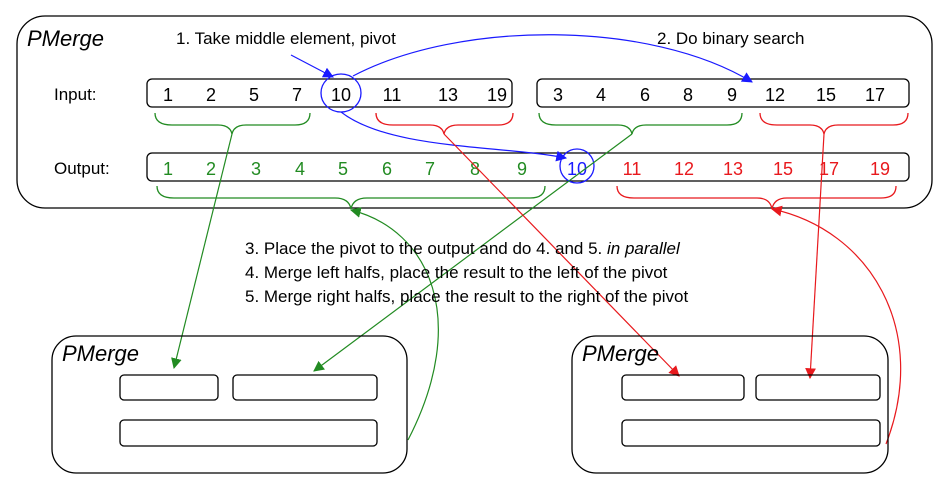 The image size is (942, 482). Describe the element at coordinates (232, 123) in the screenshot. I see `brace-input-left-low` at that location.